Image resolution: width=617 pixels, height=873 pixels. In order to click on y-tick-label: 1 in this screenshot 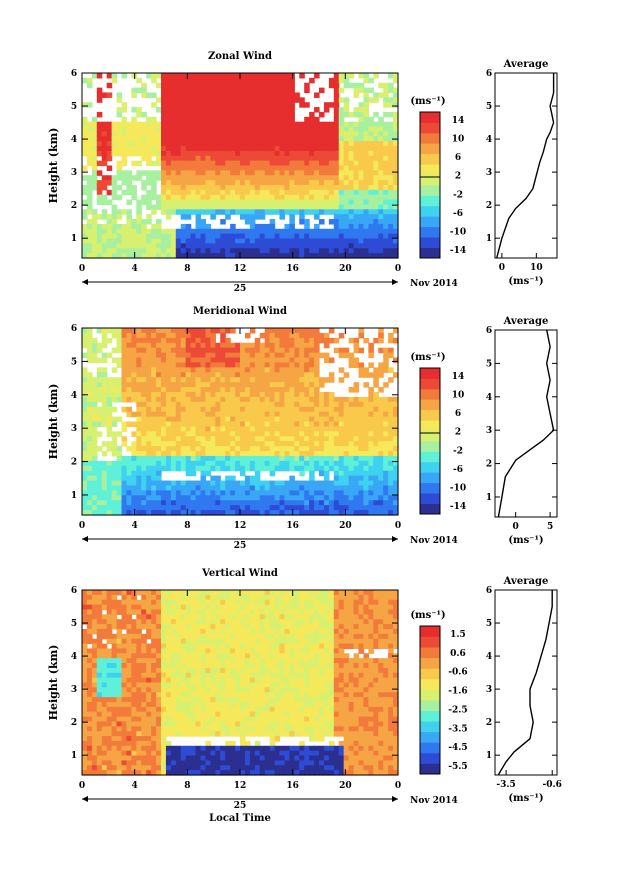, I will do `click(74, 496)`.